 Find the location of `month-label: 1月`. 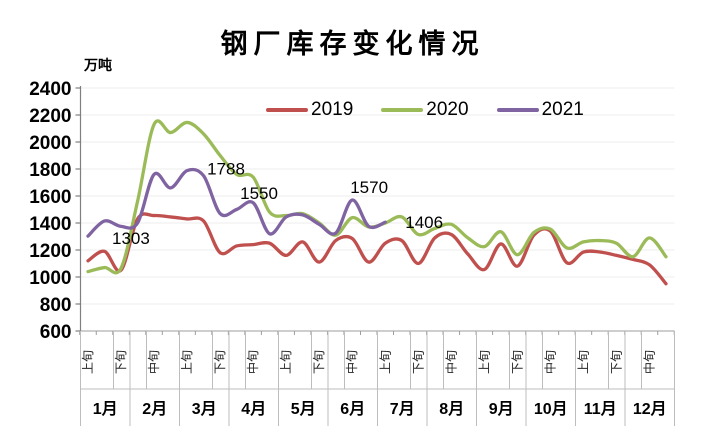

month-label: 1月 is located at coordinates (105, 409).